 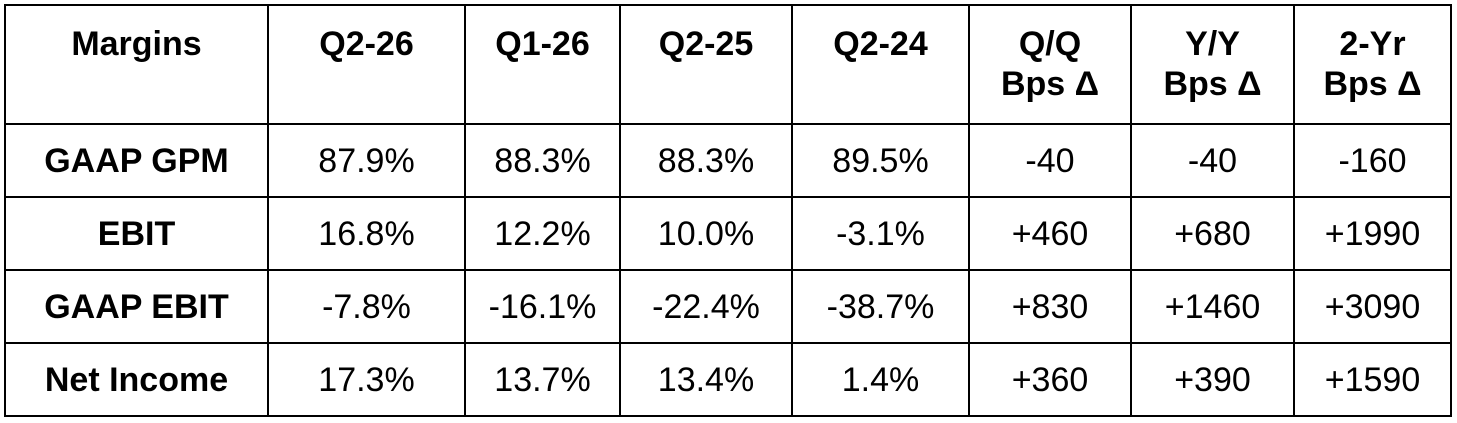 What do you see at coordinates (1050, 44) in the screenshot?
I see `column-header-line: Q/Q` at bounding box center [1050, 44].